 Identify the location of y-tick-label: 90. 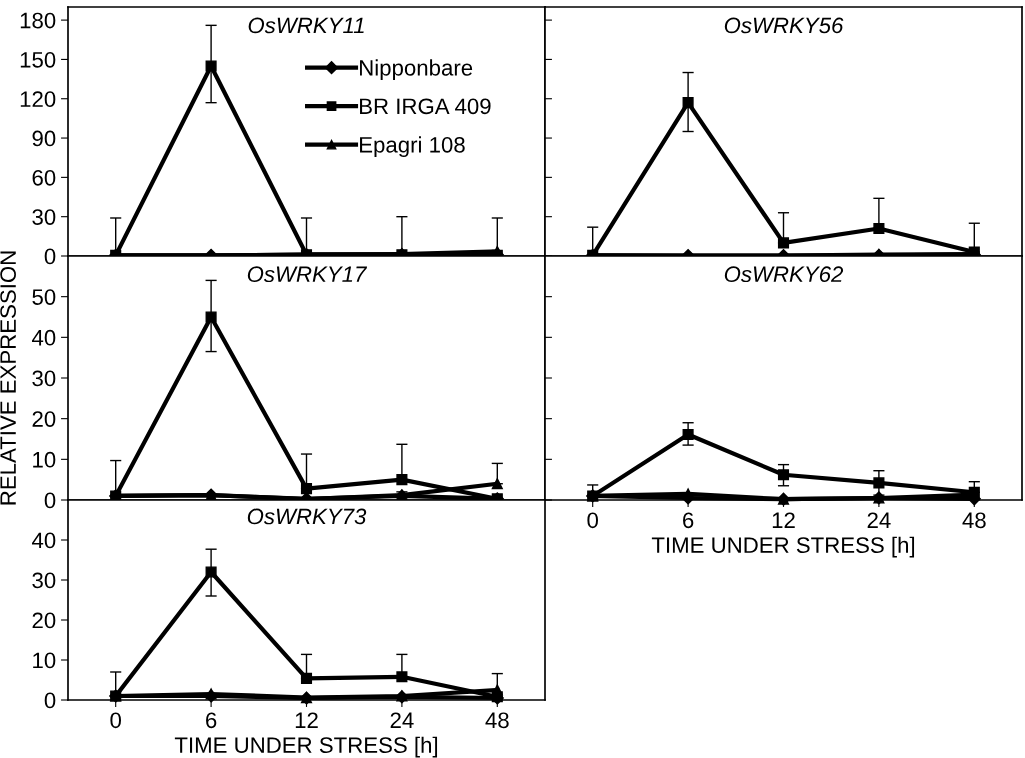
(44, 138).